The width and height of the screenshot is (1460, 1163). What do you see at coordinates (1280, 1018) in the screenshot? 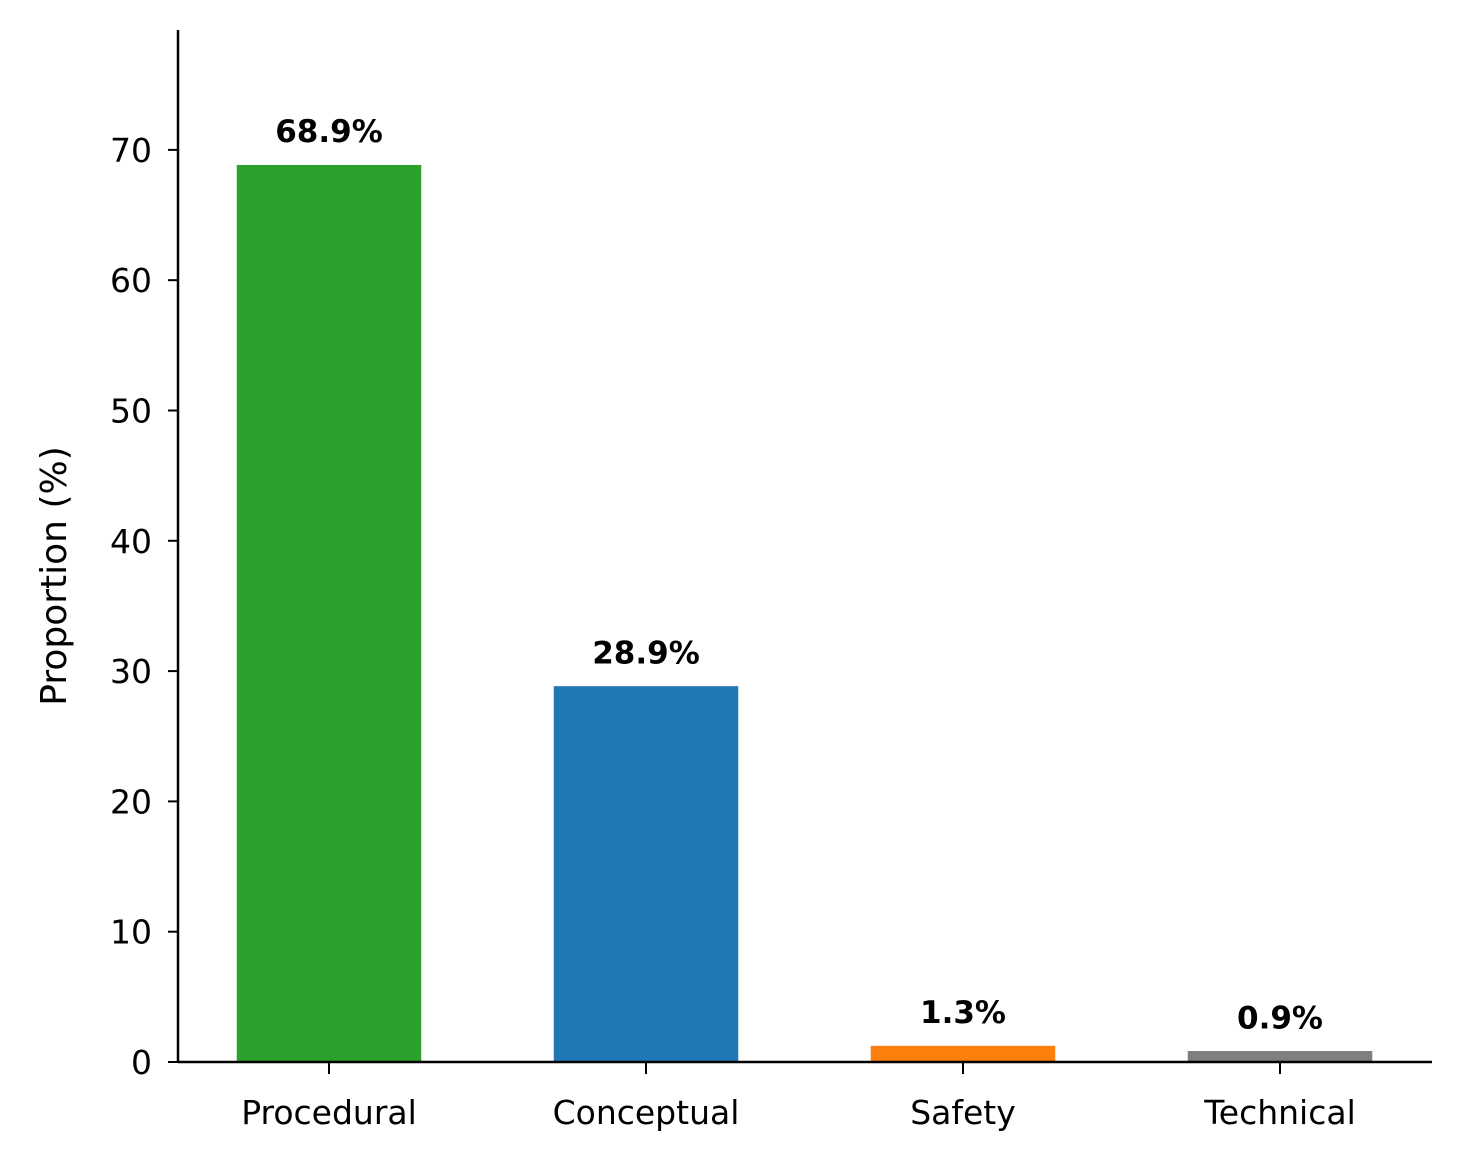
I see `data-label-technical: 0.9%` at bounding box center [1280, 1018].